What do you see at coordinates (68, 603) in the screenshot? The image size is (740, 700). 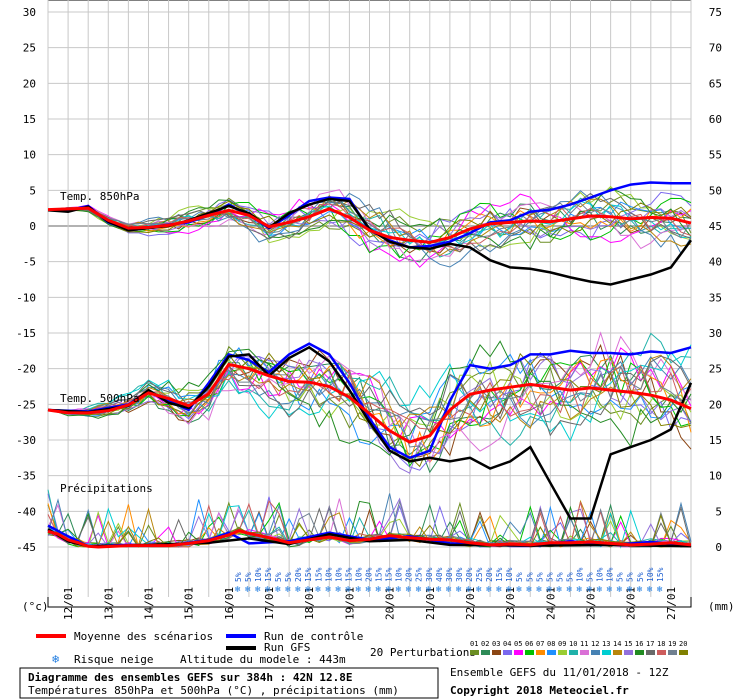 I see `x-tick-label: 12/01` at bounding box center [68, 603].